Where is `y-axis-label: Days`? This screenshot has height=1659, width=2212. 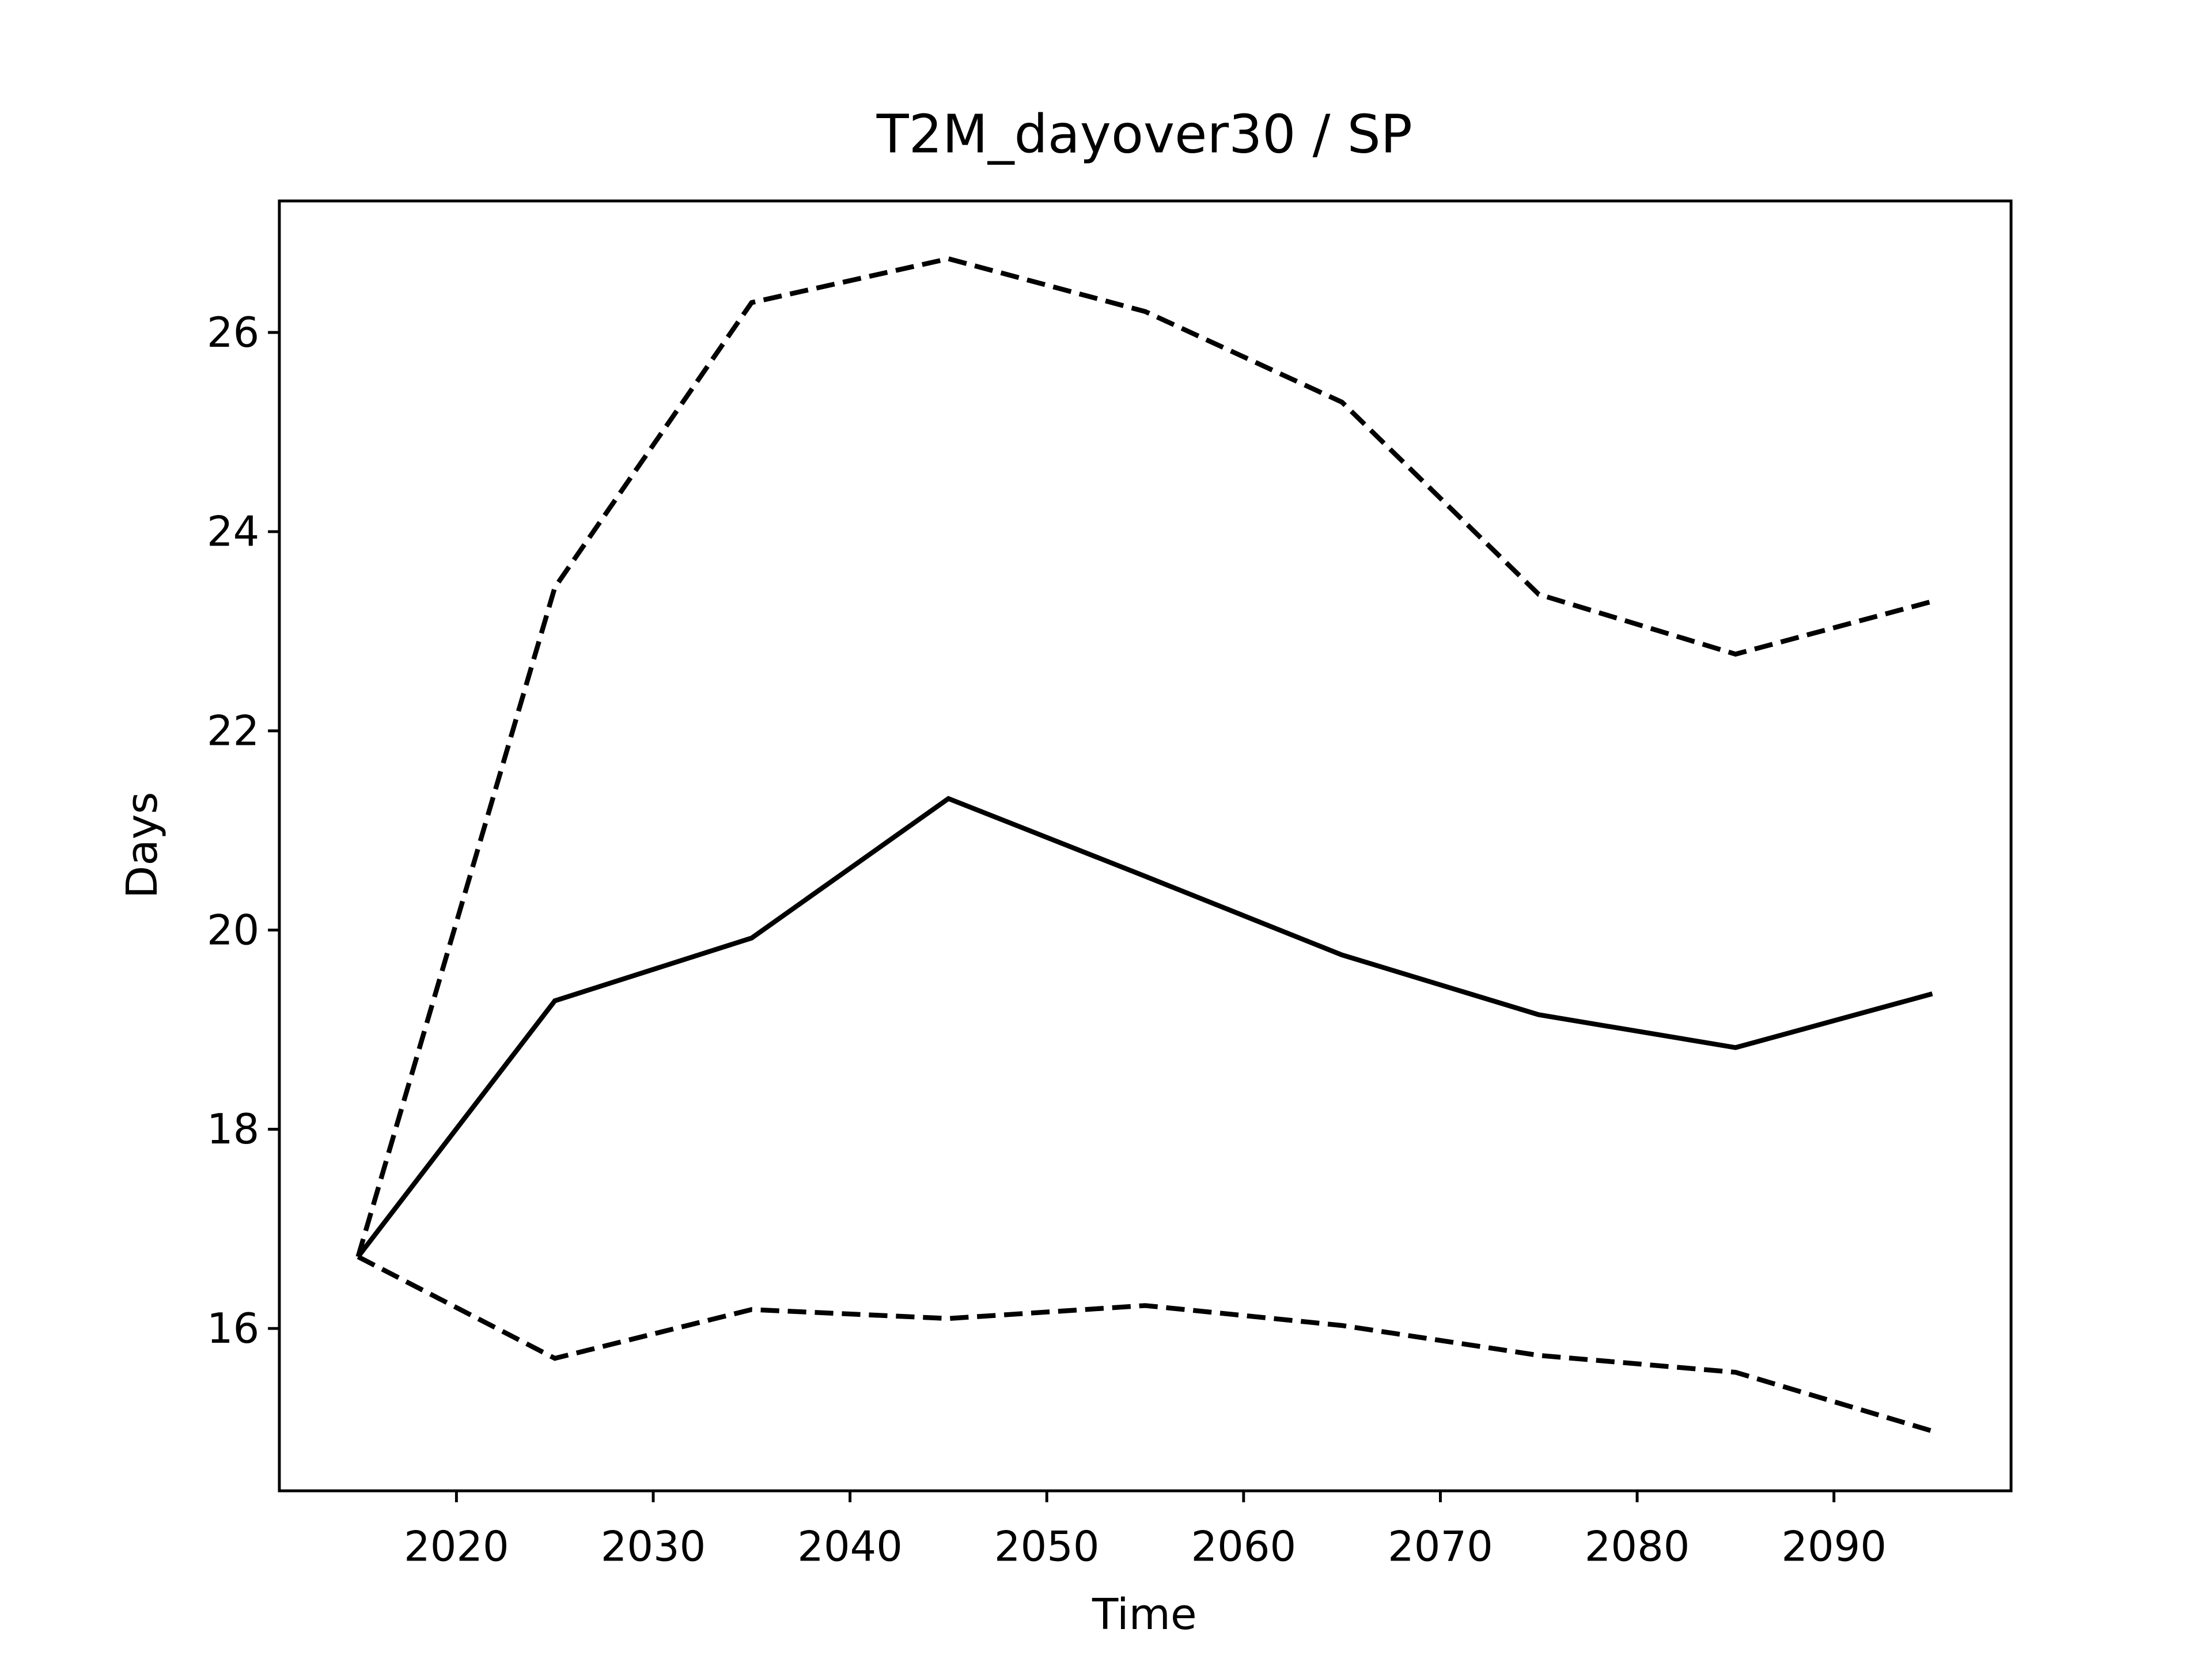 y-axis-label: Days is located at coordinates (142, 845).